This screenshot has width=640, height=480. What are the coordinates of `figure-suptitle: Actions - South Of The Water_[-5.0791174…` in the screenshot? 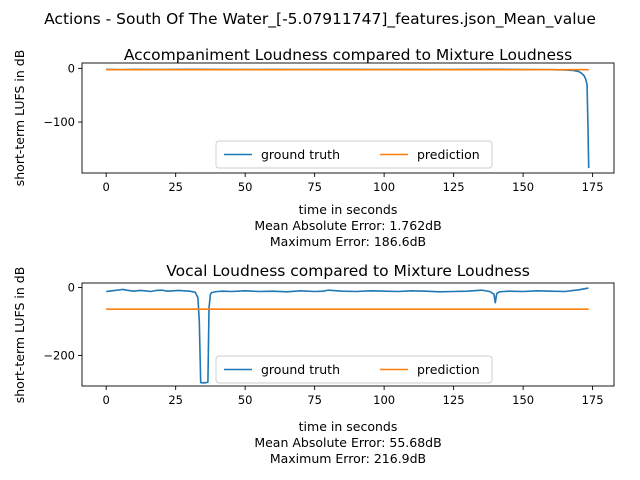 It's located at (320, 19).